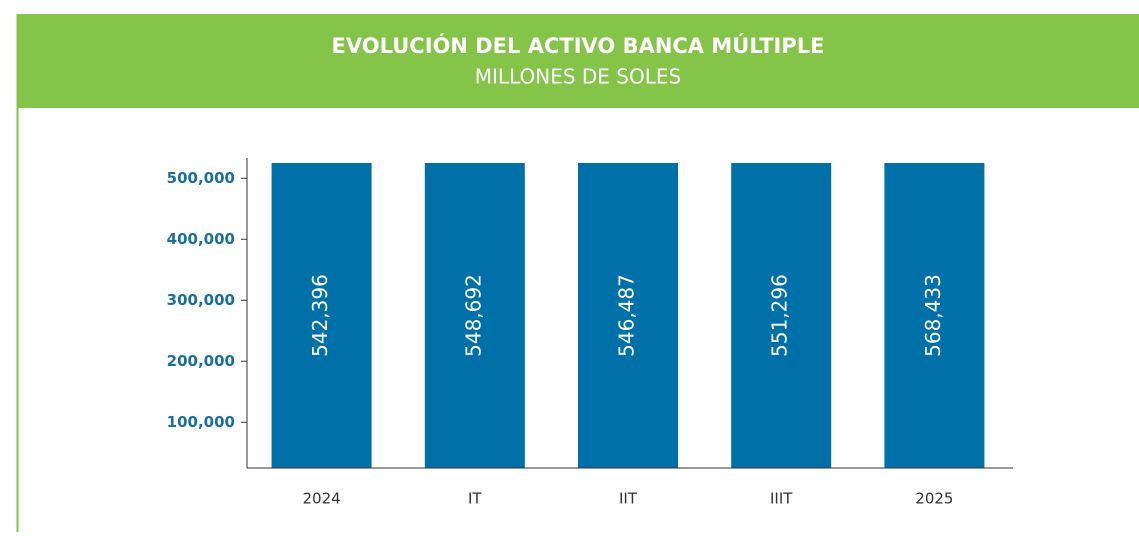 The image size is (1139, 536). What do you see at coordinates (934, 499) in the screenshot?
I see `x-tick-label: 2025` at bounding box center [934, 499].